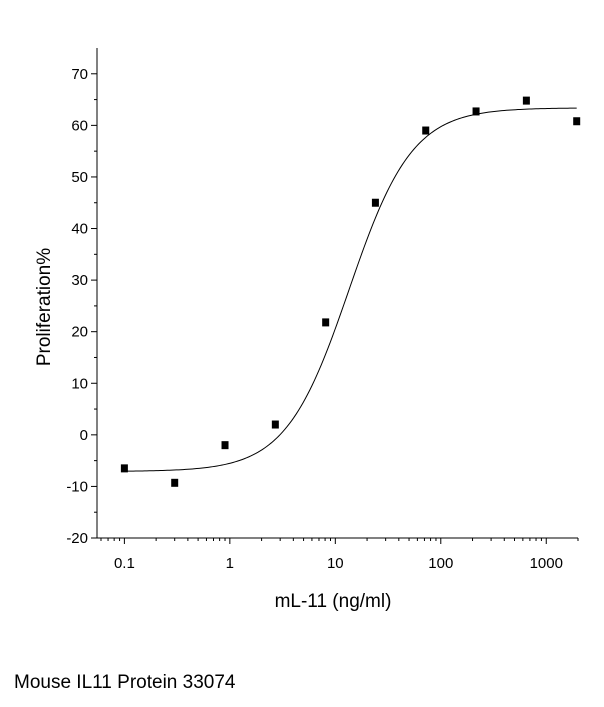 The image size is (604, 707). What do you see at coordinates (79, 74) in the screenshot?
I see `y-tick-label: 70` at bounding box center [79, 74].